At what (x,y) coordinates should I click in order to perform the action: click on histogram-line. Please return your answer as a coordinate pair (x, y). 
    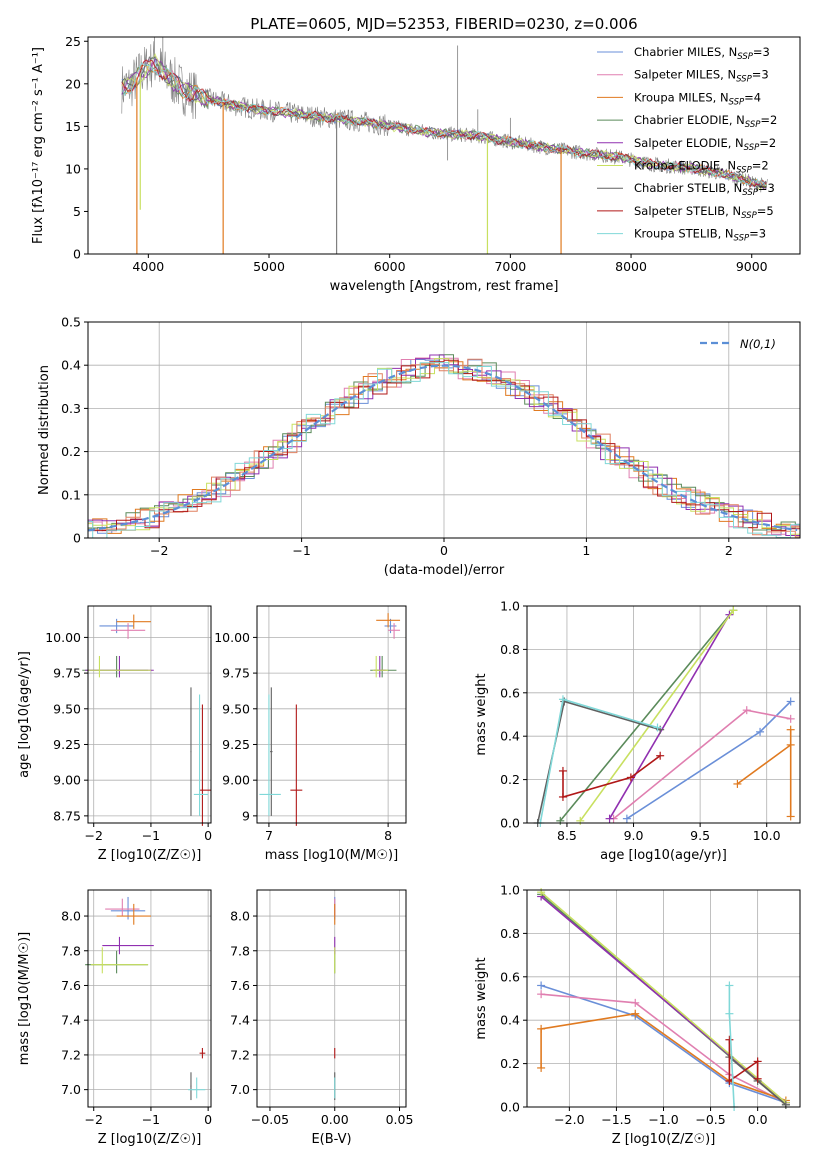
    Looking at the image, I should click on (444, 448).